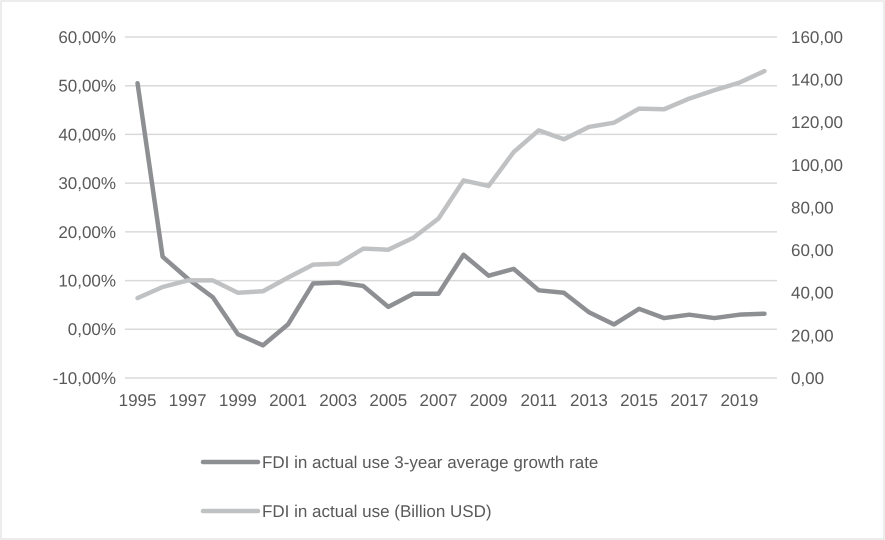  Describe the element at coordinates (439, 400) in the screenshot. I see `x-tick-label: 2007` at that location.